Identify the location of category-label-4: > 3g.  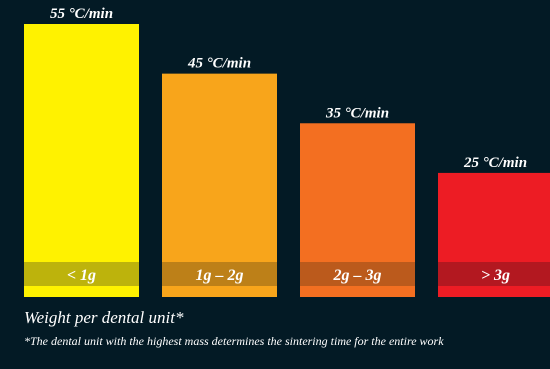
(495, 275).